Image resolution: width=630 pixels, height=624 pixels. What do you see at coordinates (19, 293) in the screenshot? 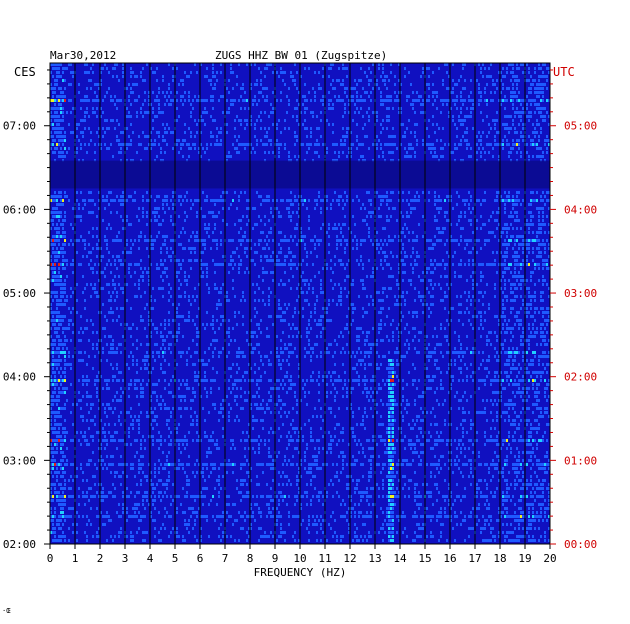
I see `left-time-label: 05:00` at bounding box center [19, 293].